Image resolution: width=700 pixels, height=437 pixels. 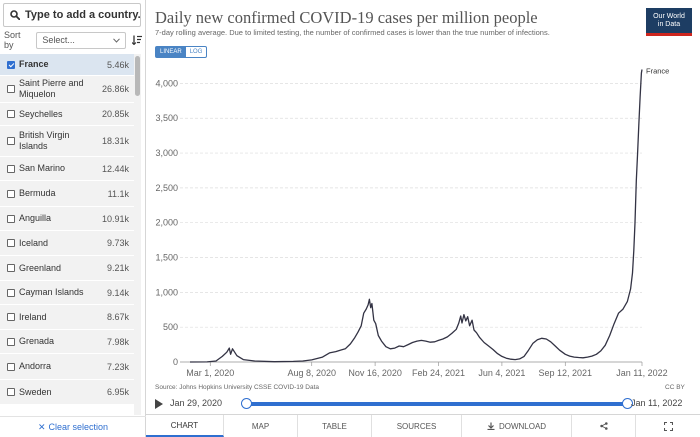 What do you see at coordinates (417, 426) in the screenshot?
I see `tab-sources: SOURCES` at bounding box center [417, 426].